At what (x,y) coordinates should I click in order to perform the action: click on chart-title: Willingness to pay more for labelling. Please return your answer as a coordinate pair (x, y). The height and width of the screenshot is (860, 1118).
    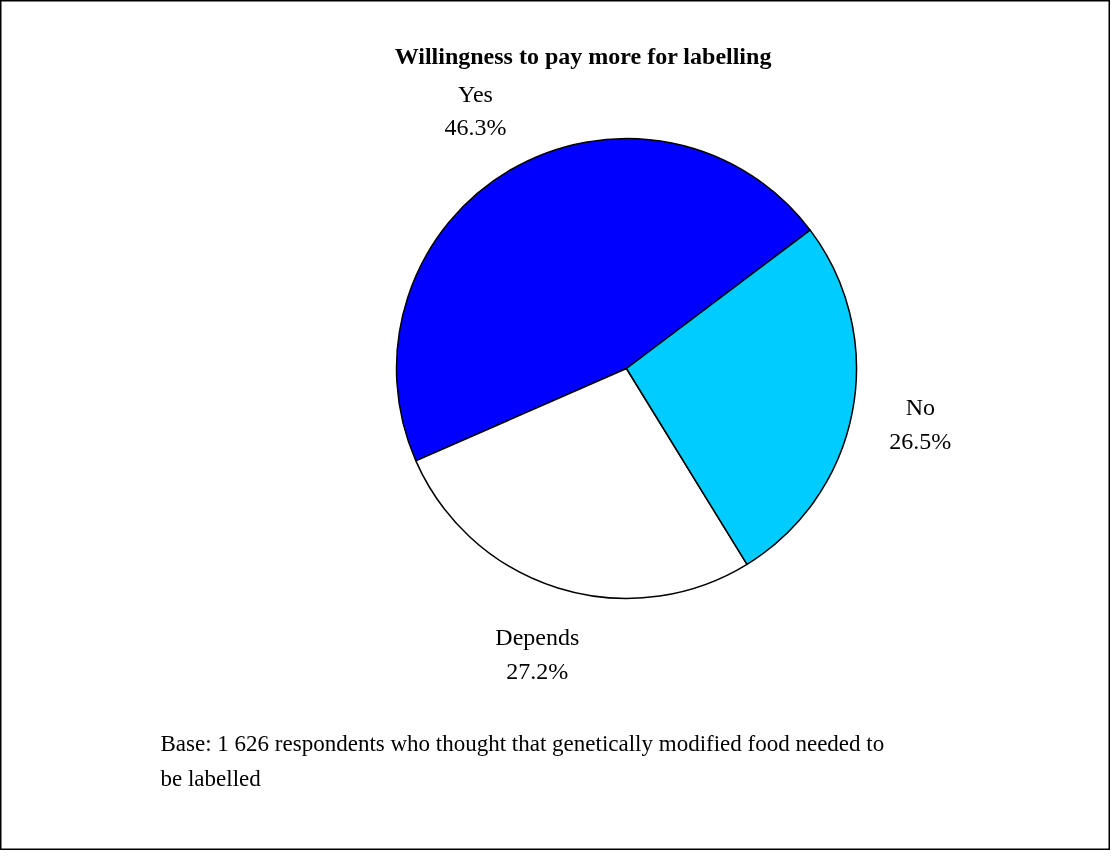
    Looking at the image, I should click on (583, 55).